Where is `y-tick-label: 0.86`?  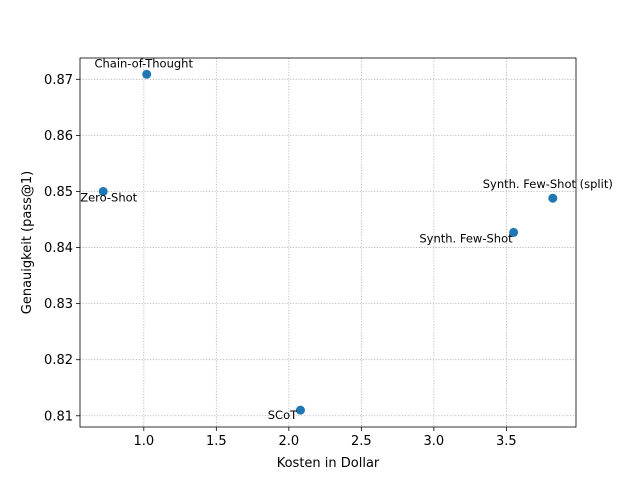 y-tick-label: 0.86 is located at coordinates (58, 136).